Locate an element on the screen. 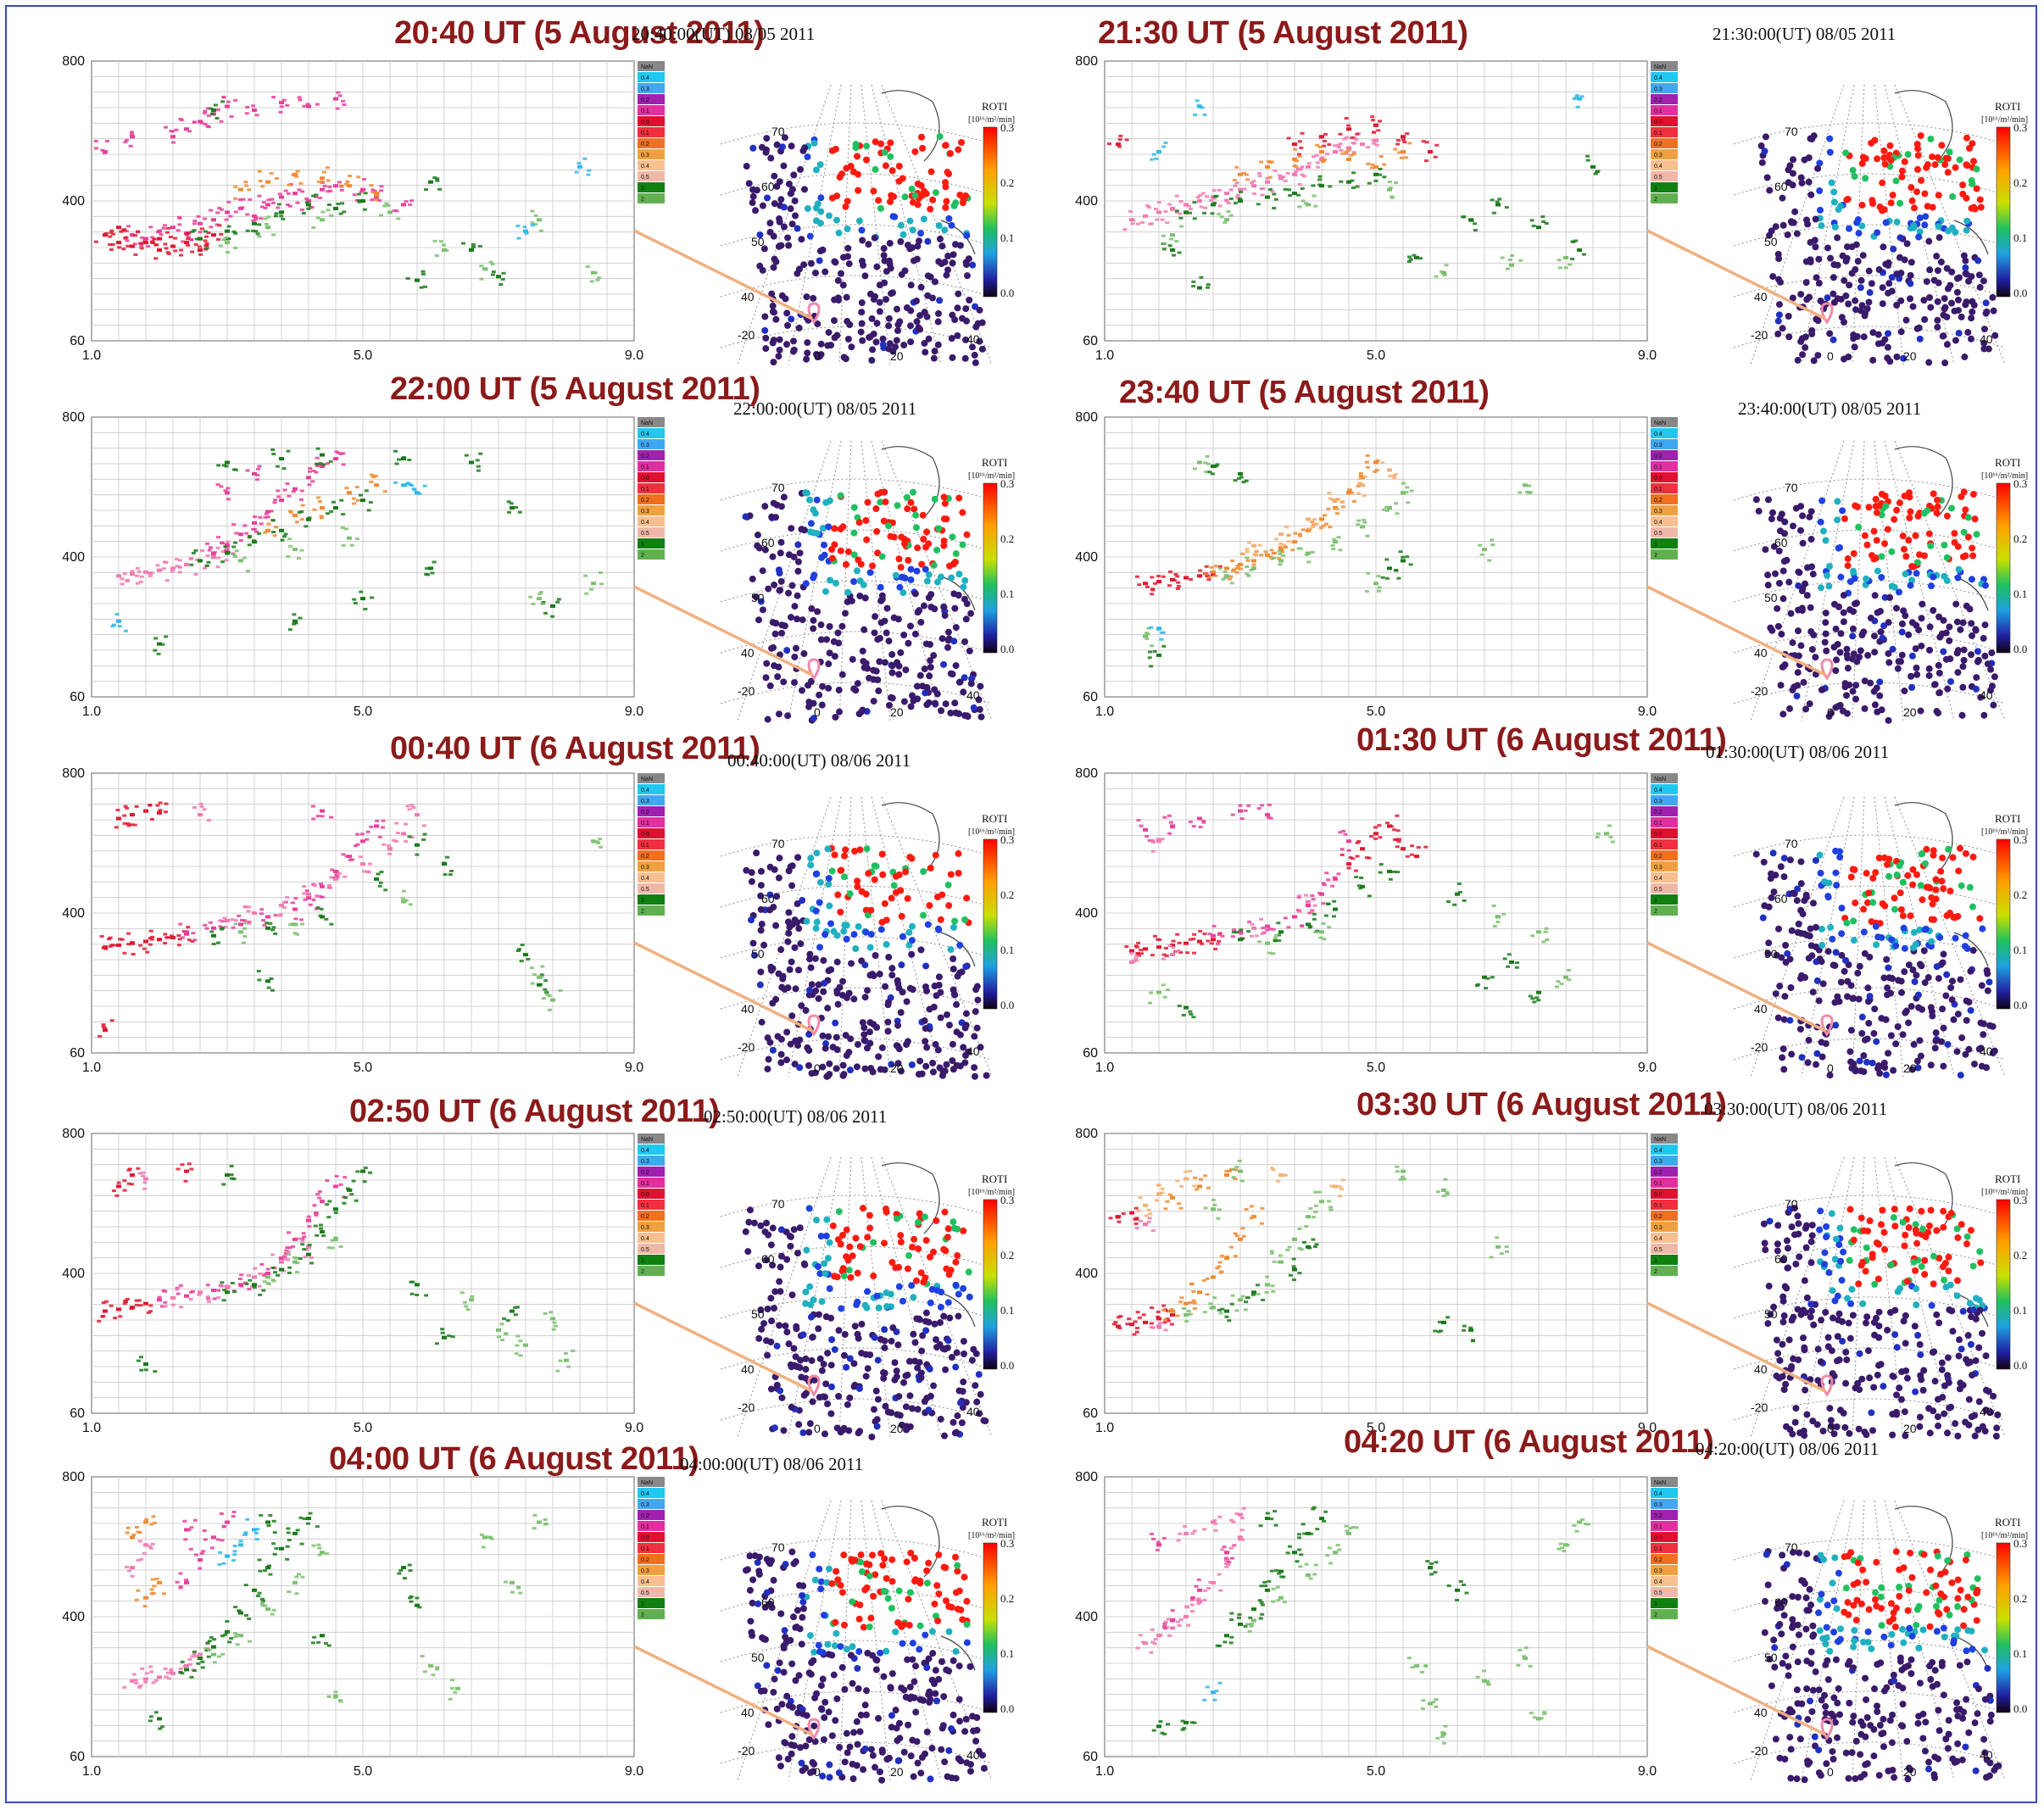 This screenshot has height=1810, width=2044. x-tick-label: 5.0 is located at coordinates (1376, 712).